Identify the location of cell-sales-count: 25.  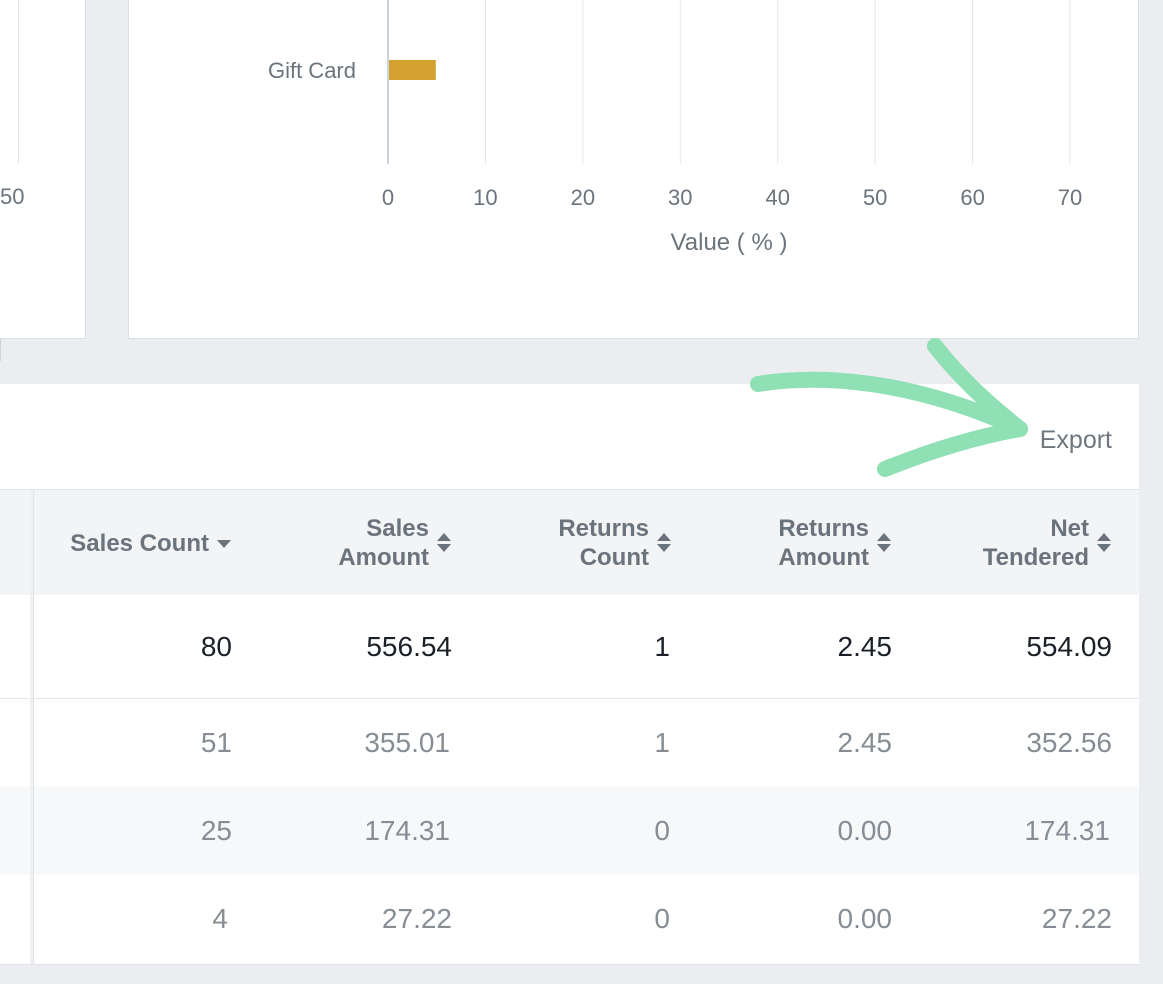
(216, 830).